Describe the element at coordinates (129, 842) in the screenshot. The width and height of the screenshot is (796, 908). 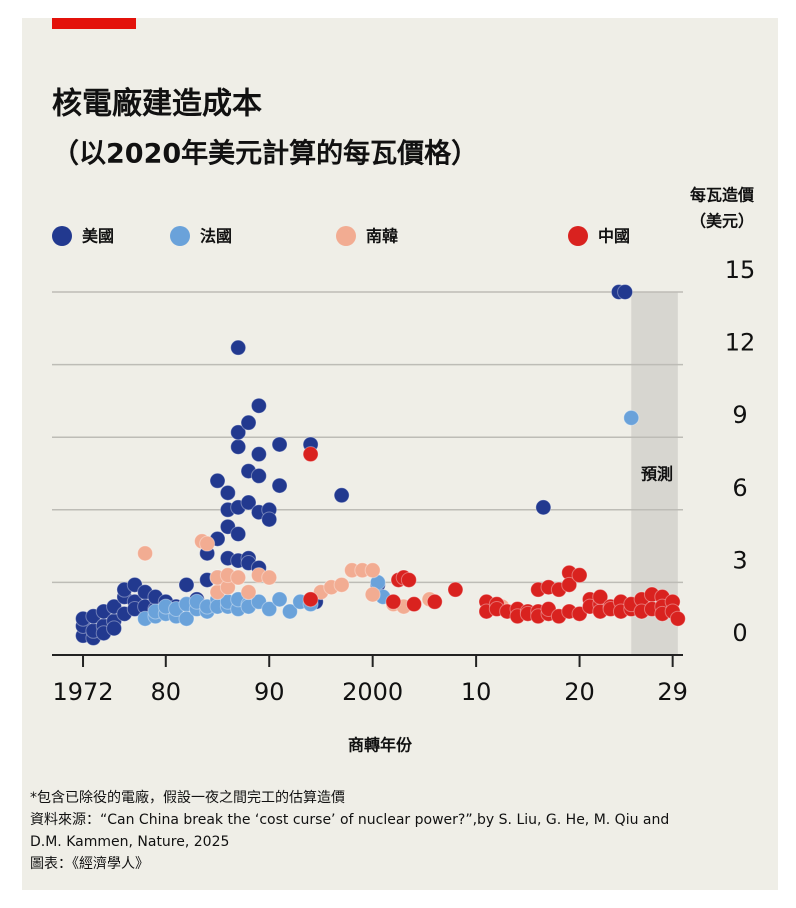
I see `note: D.M. Kammen, Nature, 2025` at that location.